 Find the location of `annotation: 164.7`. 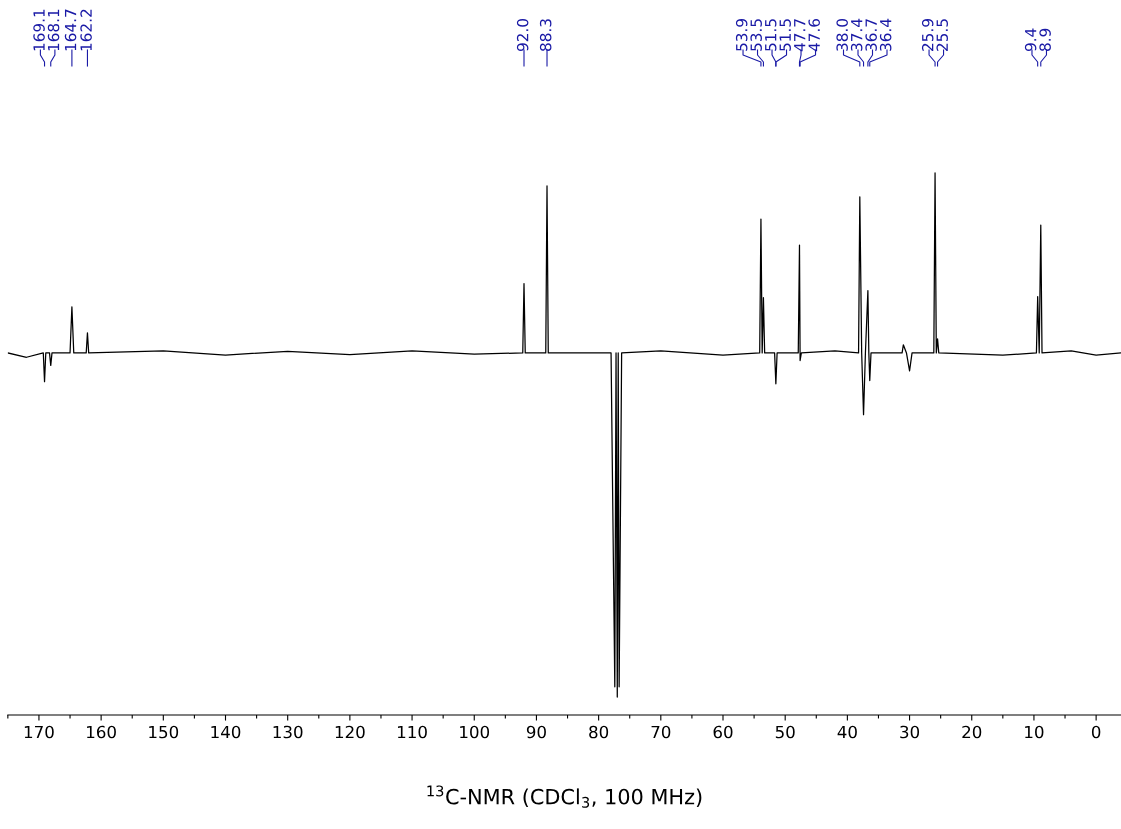

annotation: 164.7 is located at coordinates (70, 30).